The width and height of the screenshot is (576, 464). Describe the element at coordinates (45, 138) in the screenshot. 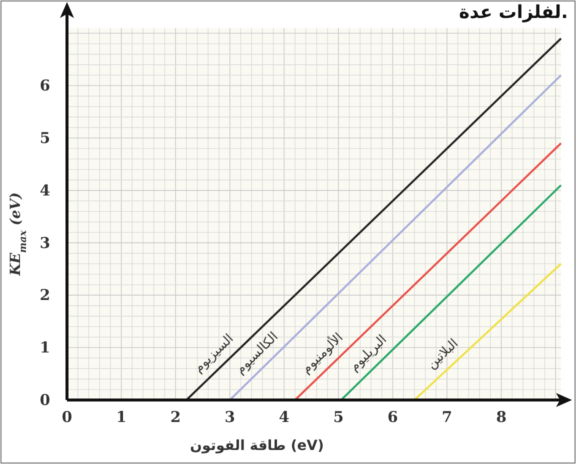

I see `y-tick-label: 5` at that location.